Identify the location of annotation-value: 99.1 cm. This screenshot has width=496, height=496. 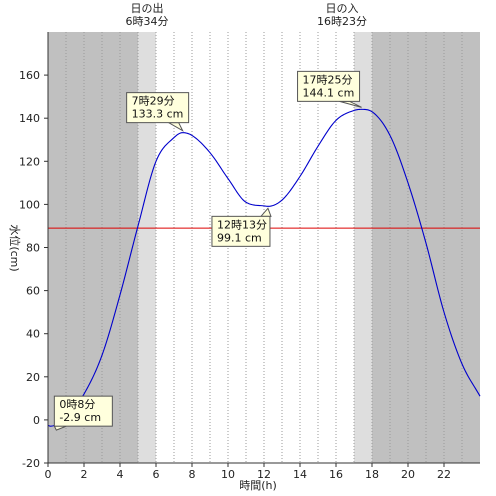
(239, 237).